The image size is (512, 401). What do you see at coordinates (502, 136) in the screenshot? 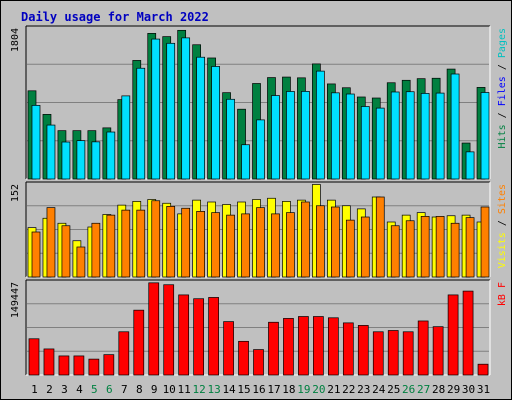
I see `legend-entry: Hits` at bounding box center [502, 136].